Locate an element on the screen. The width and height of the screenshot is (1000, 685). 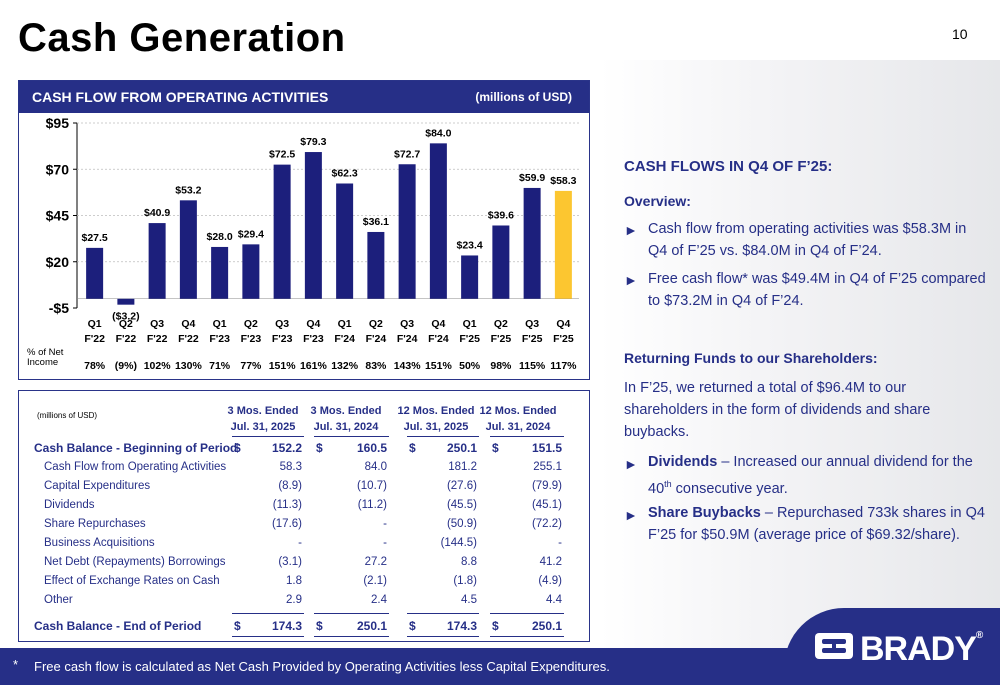
table-row-label: Share Repurchases is located at coordinates (95, 524).